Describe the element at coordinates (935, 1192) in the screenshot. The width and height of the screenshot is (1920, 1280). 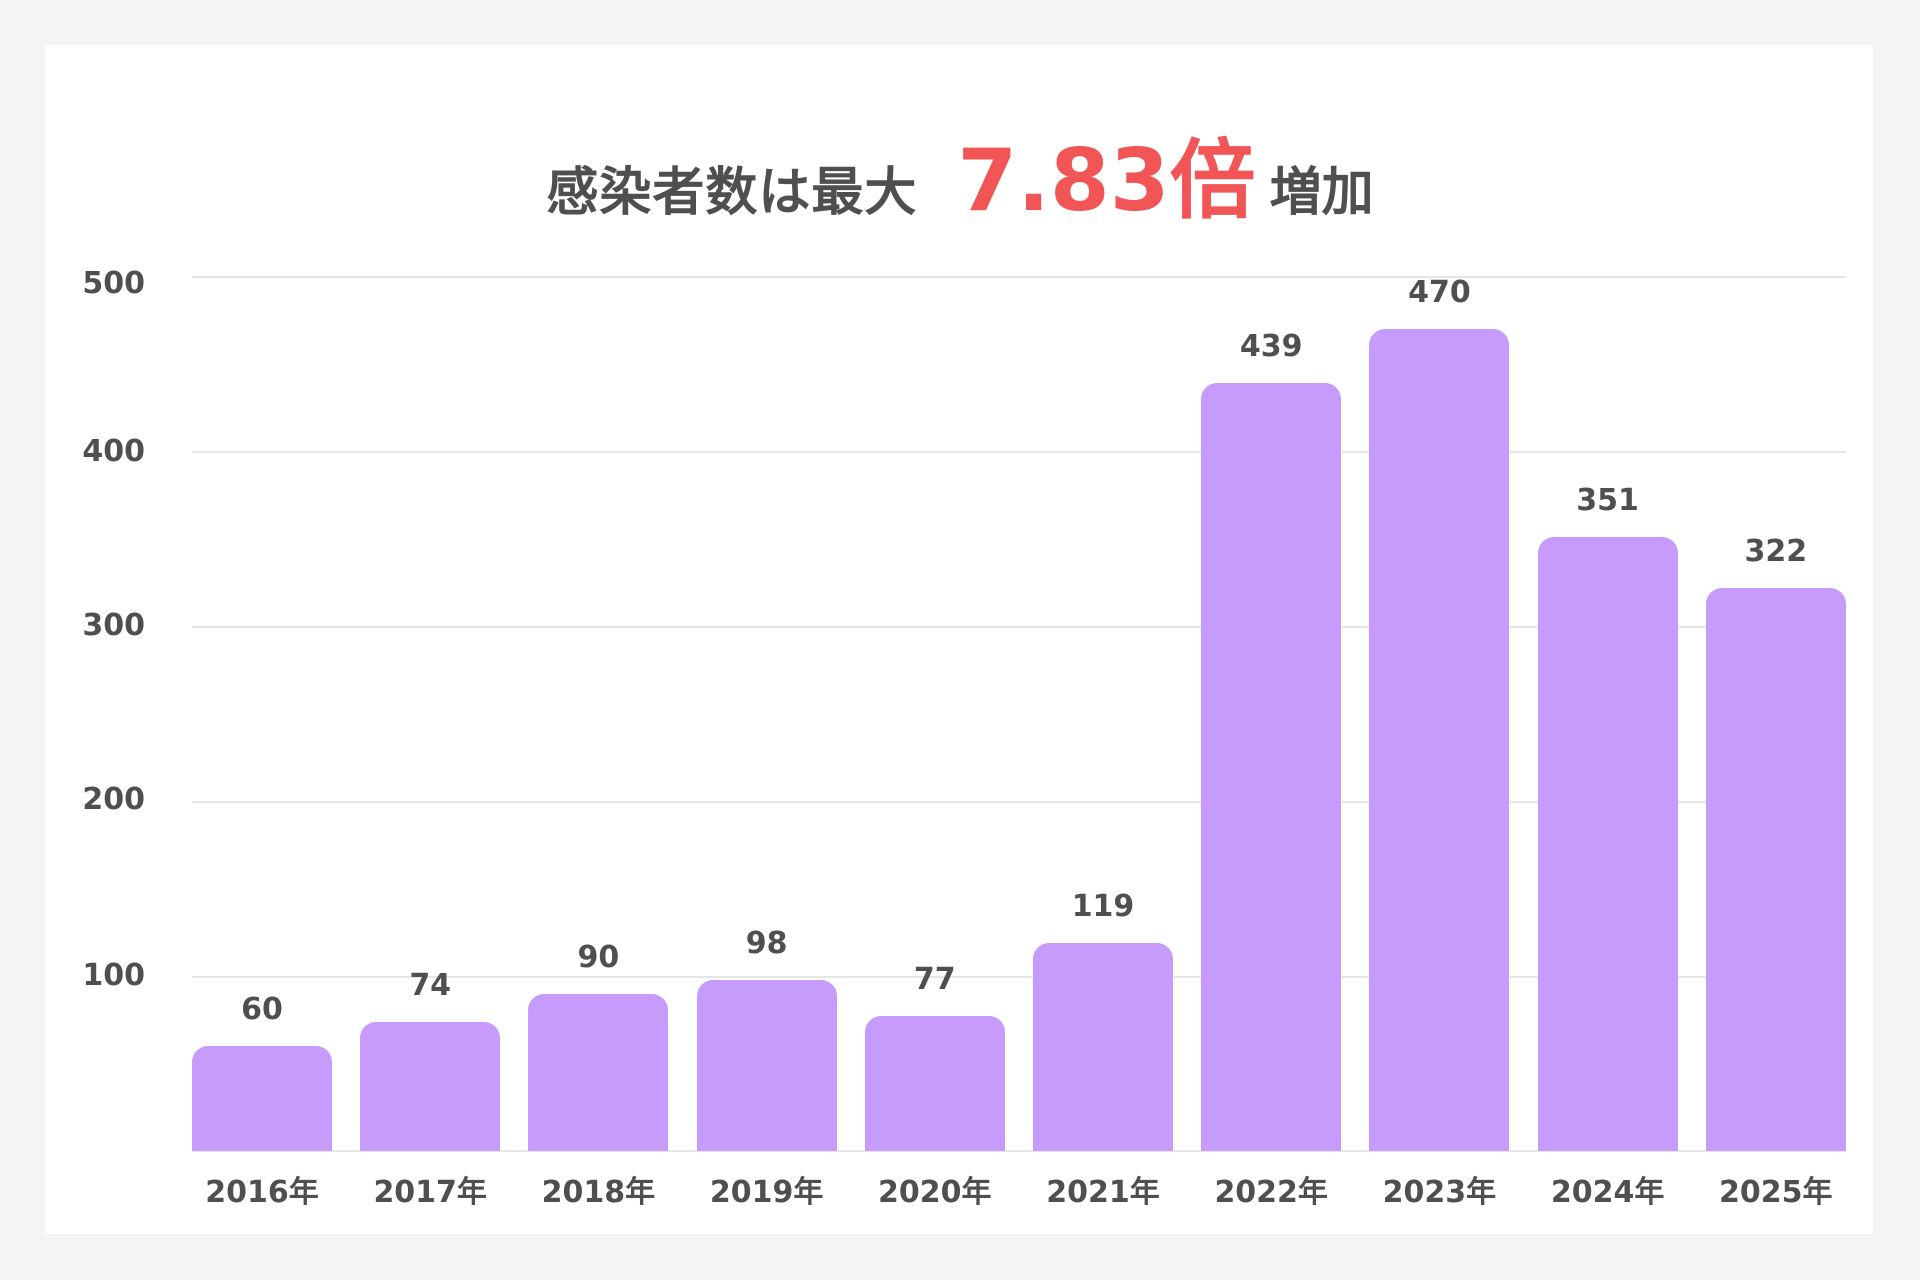
I see `x-label-2020: 2020年` at that location.